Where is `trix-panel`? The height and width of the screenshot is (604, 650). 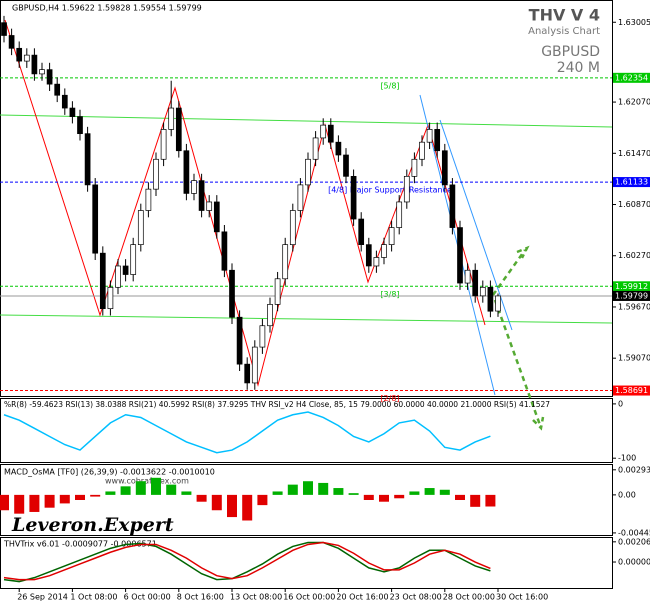 trix-panel is located at coordinates (306, 563).